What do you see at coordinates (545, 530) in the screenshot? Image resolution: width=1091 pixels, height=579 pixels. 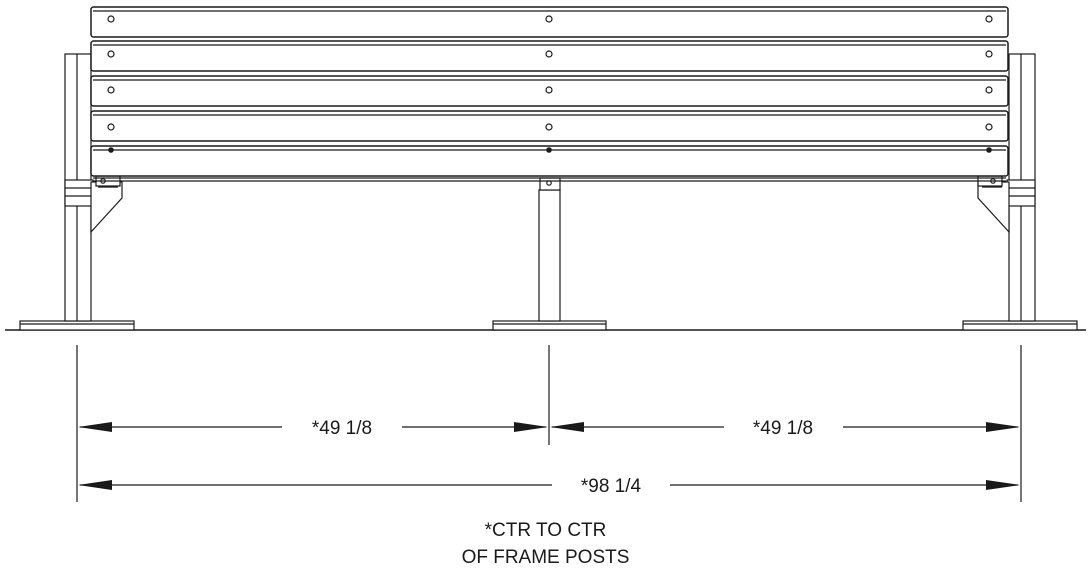 I see `note-line-1: *CTR TO CTR` at bounding box center [545, 530].